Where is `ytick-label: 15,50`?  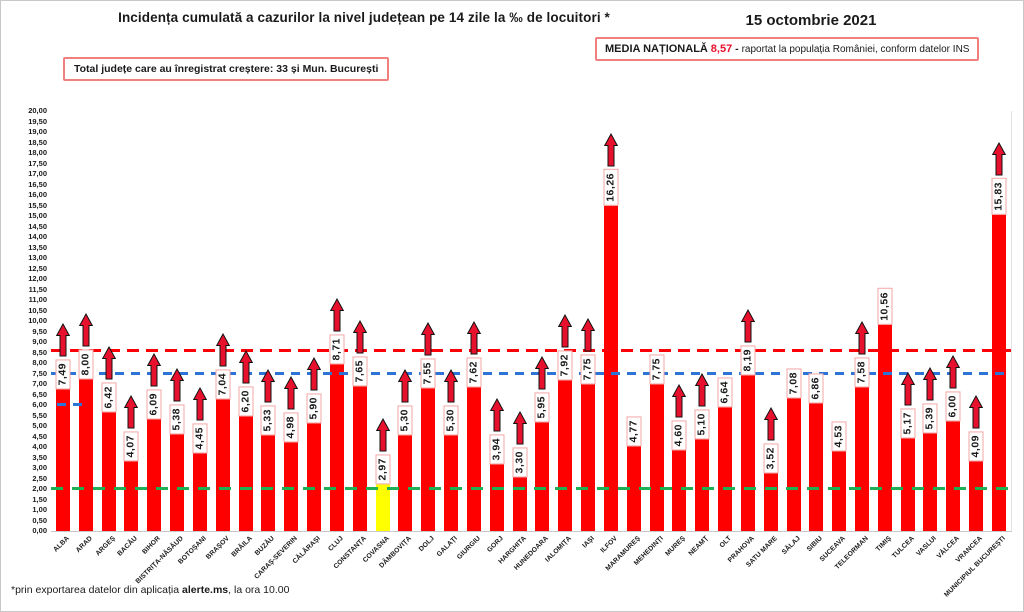 ytick-label: 15,50 is located at coordinates (37, 205).